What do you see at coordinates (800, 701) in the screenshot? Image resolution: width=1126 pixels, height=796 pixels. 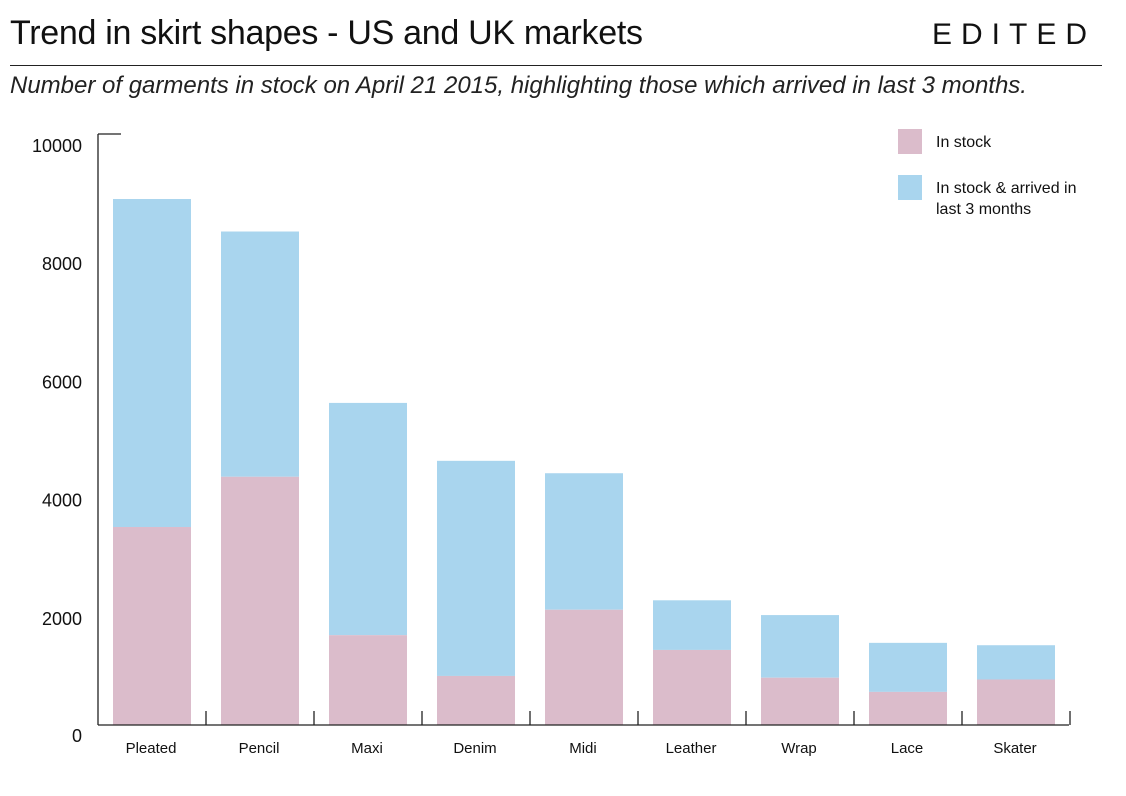 I see `bar-in-stock-wrap` at bounding box center [800, 701].